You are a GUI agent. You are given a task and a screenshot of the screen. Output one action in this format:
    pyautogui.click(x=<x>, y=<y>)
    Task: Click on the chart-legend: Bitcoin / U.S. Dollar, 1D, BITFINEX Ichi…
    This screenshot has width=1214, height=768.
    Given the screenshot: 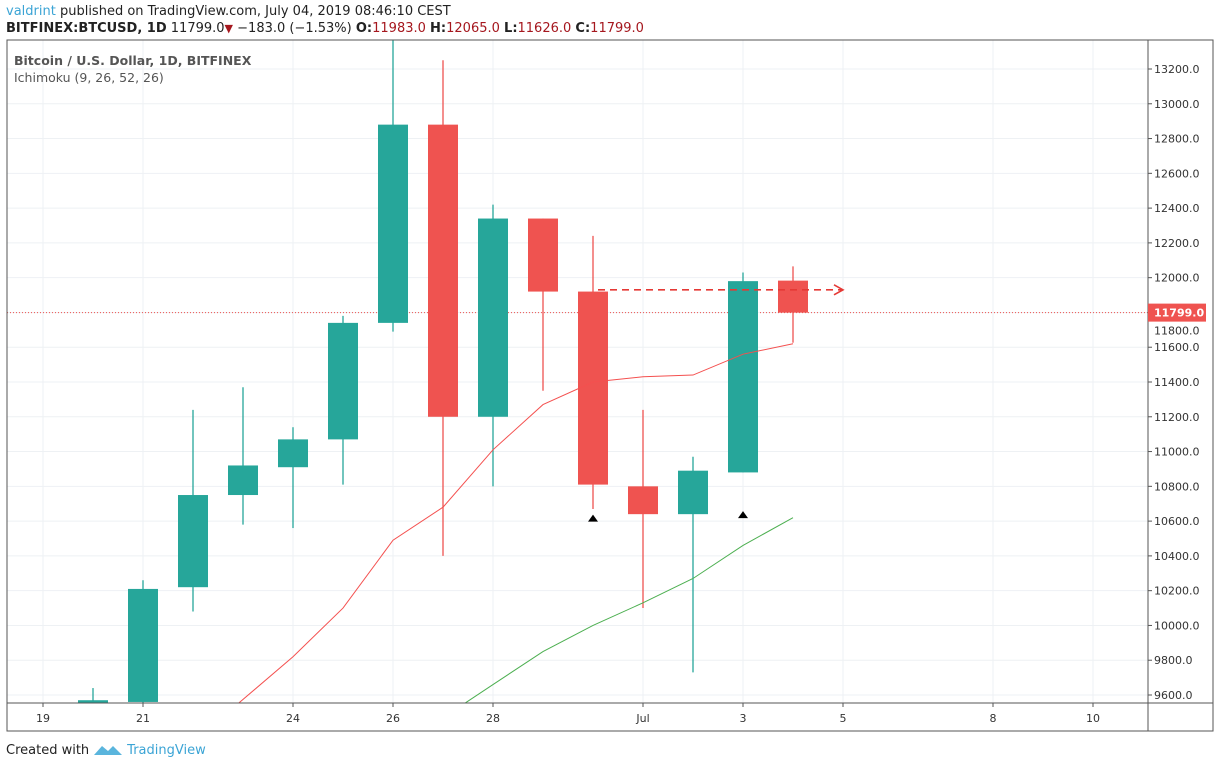 What is the action you would take?
    pyautogui.click(x=132, y=69)
    